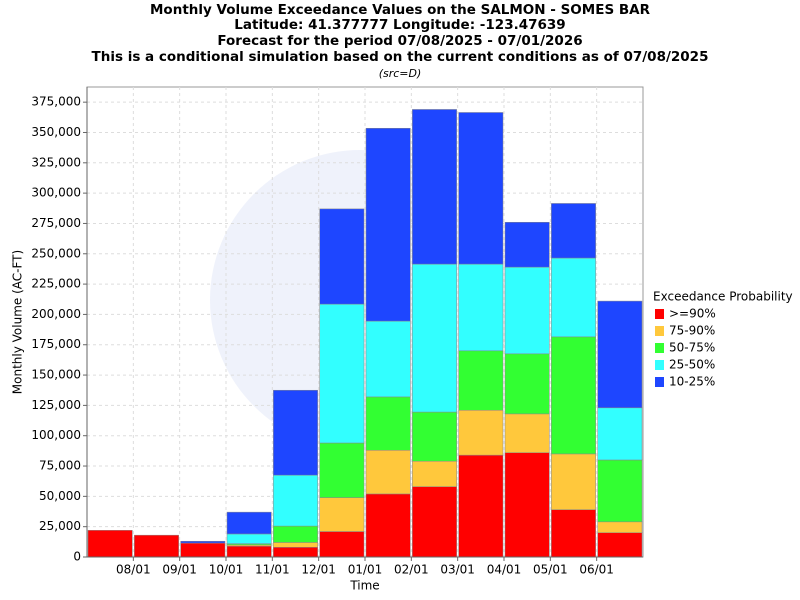  Describe the element at coordinates (56, 132) in the screenshot. I see `y-tick-label: 350,000` at that location.